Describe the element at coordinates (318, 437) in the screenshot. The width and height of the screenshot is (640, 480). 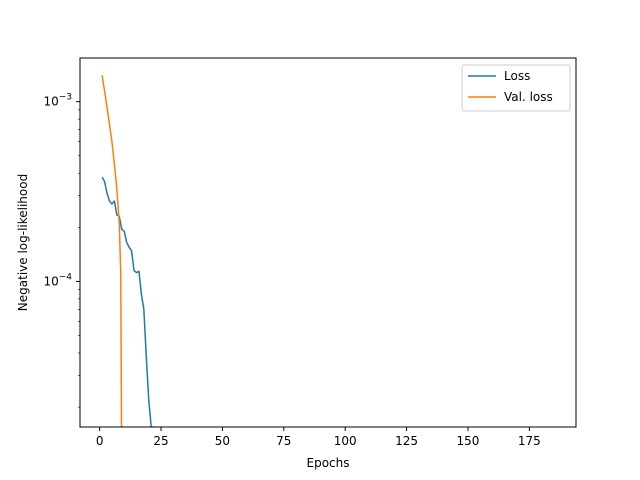
I see `x-axis: 0 25 50 75 100 125 150 175` at that location.